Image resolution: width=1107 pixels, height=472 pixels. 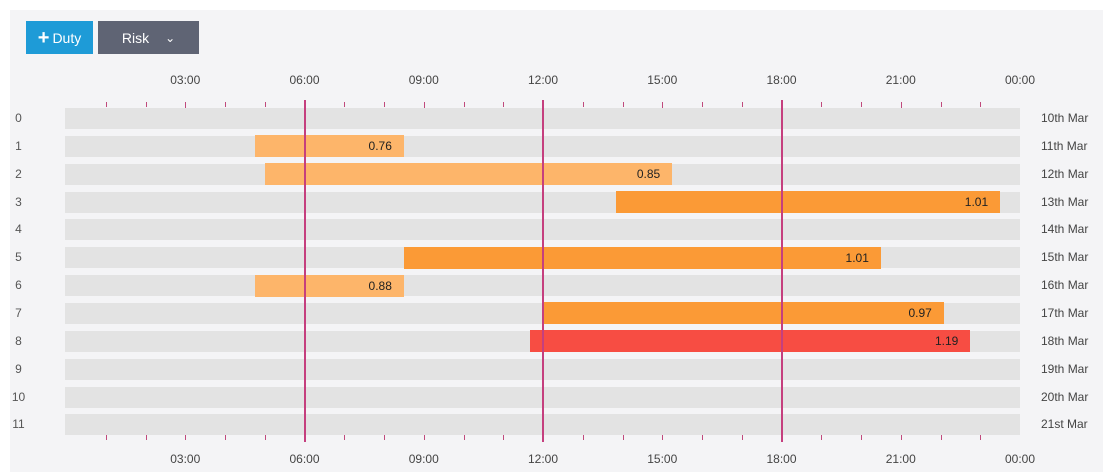 I want to click on risk-label: Risk, so click(x=135, y=37).